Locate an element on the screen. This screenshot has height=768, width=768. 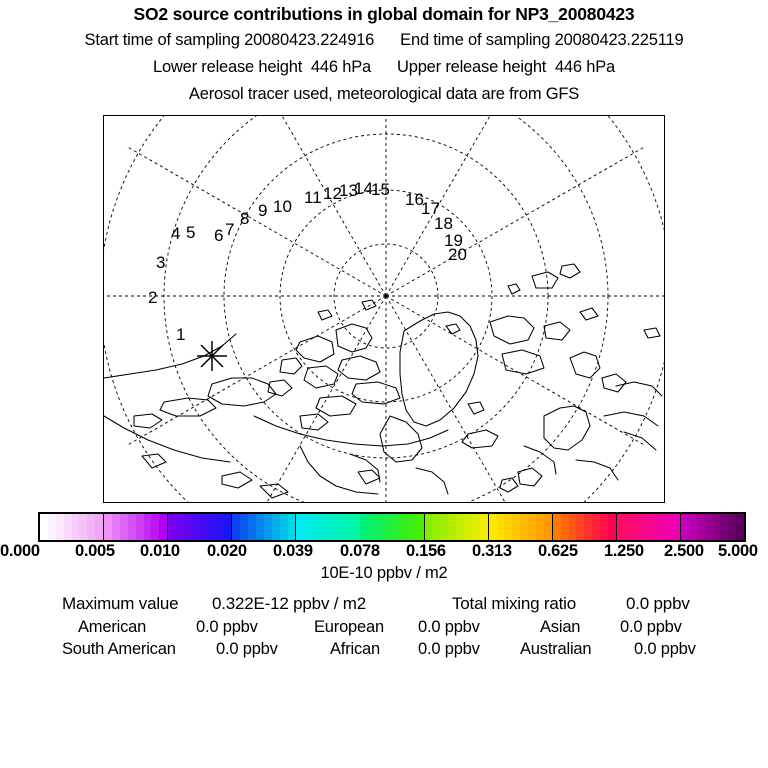
trajectory-point-19: 19 is located at coordinates (453, 240).